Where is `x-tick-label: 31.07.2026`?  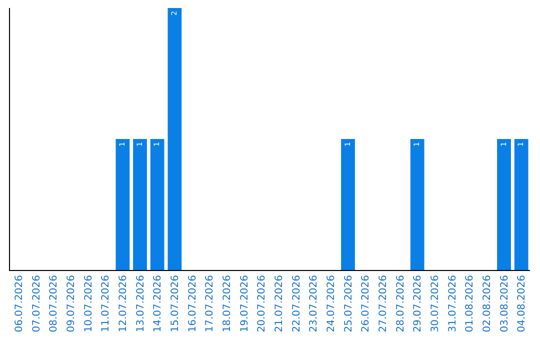
x-tick-label: 31.07.2026 is located at coordinates (452, 303).